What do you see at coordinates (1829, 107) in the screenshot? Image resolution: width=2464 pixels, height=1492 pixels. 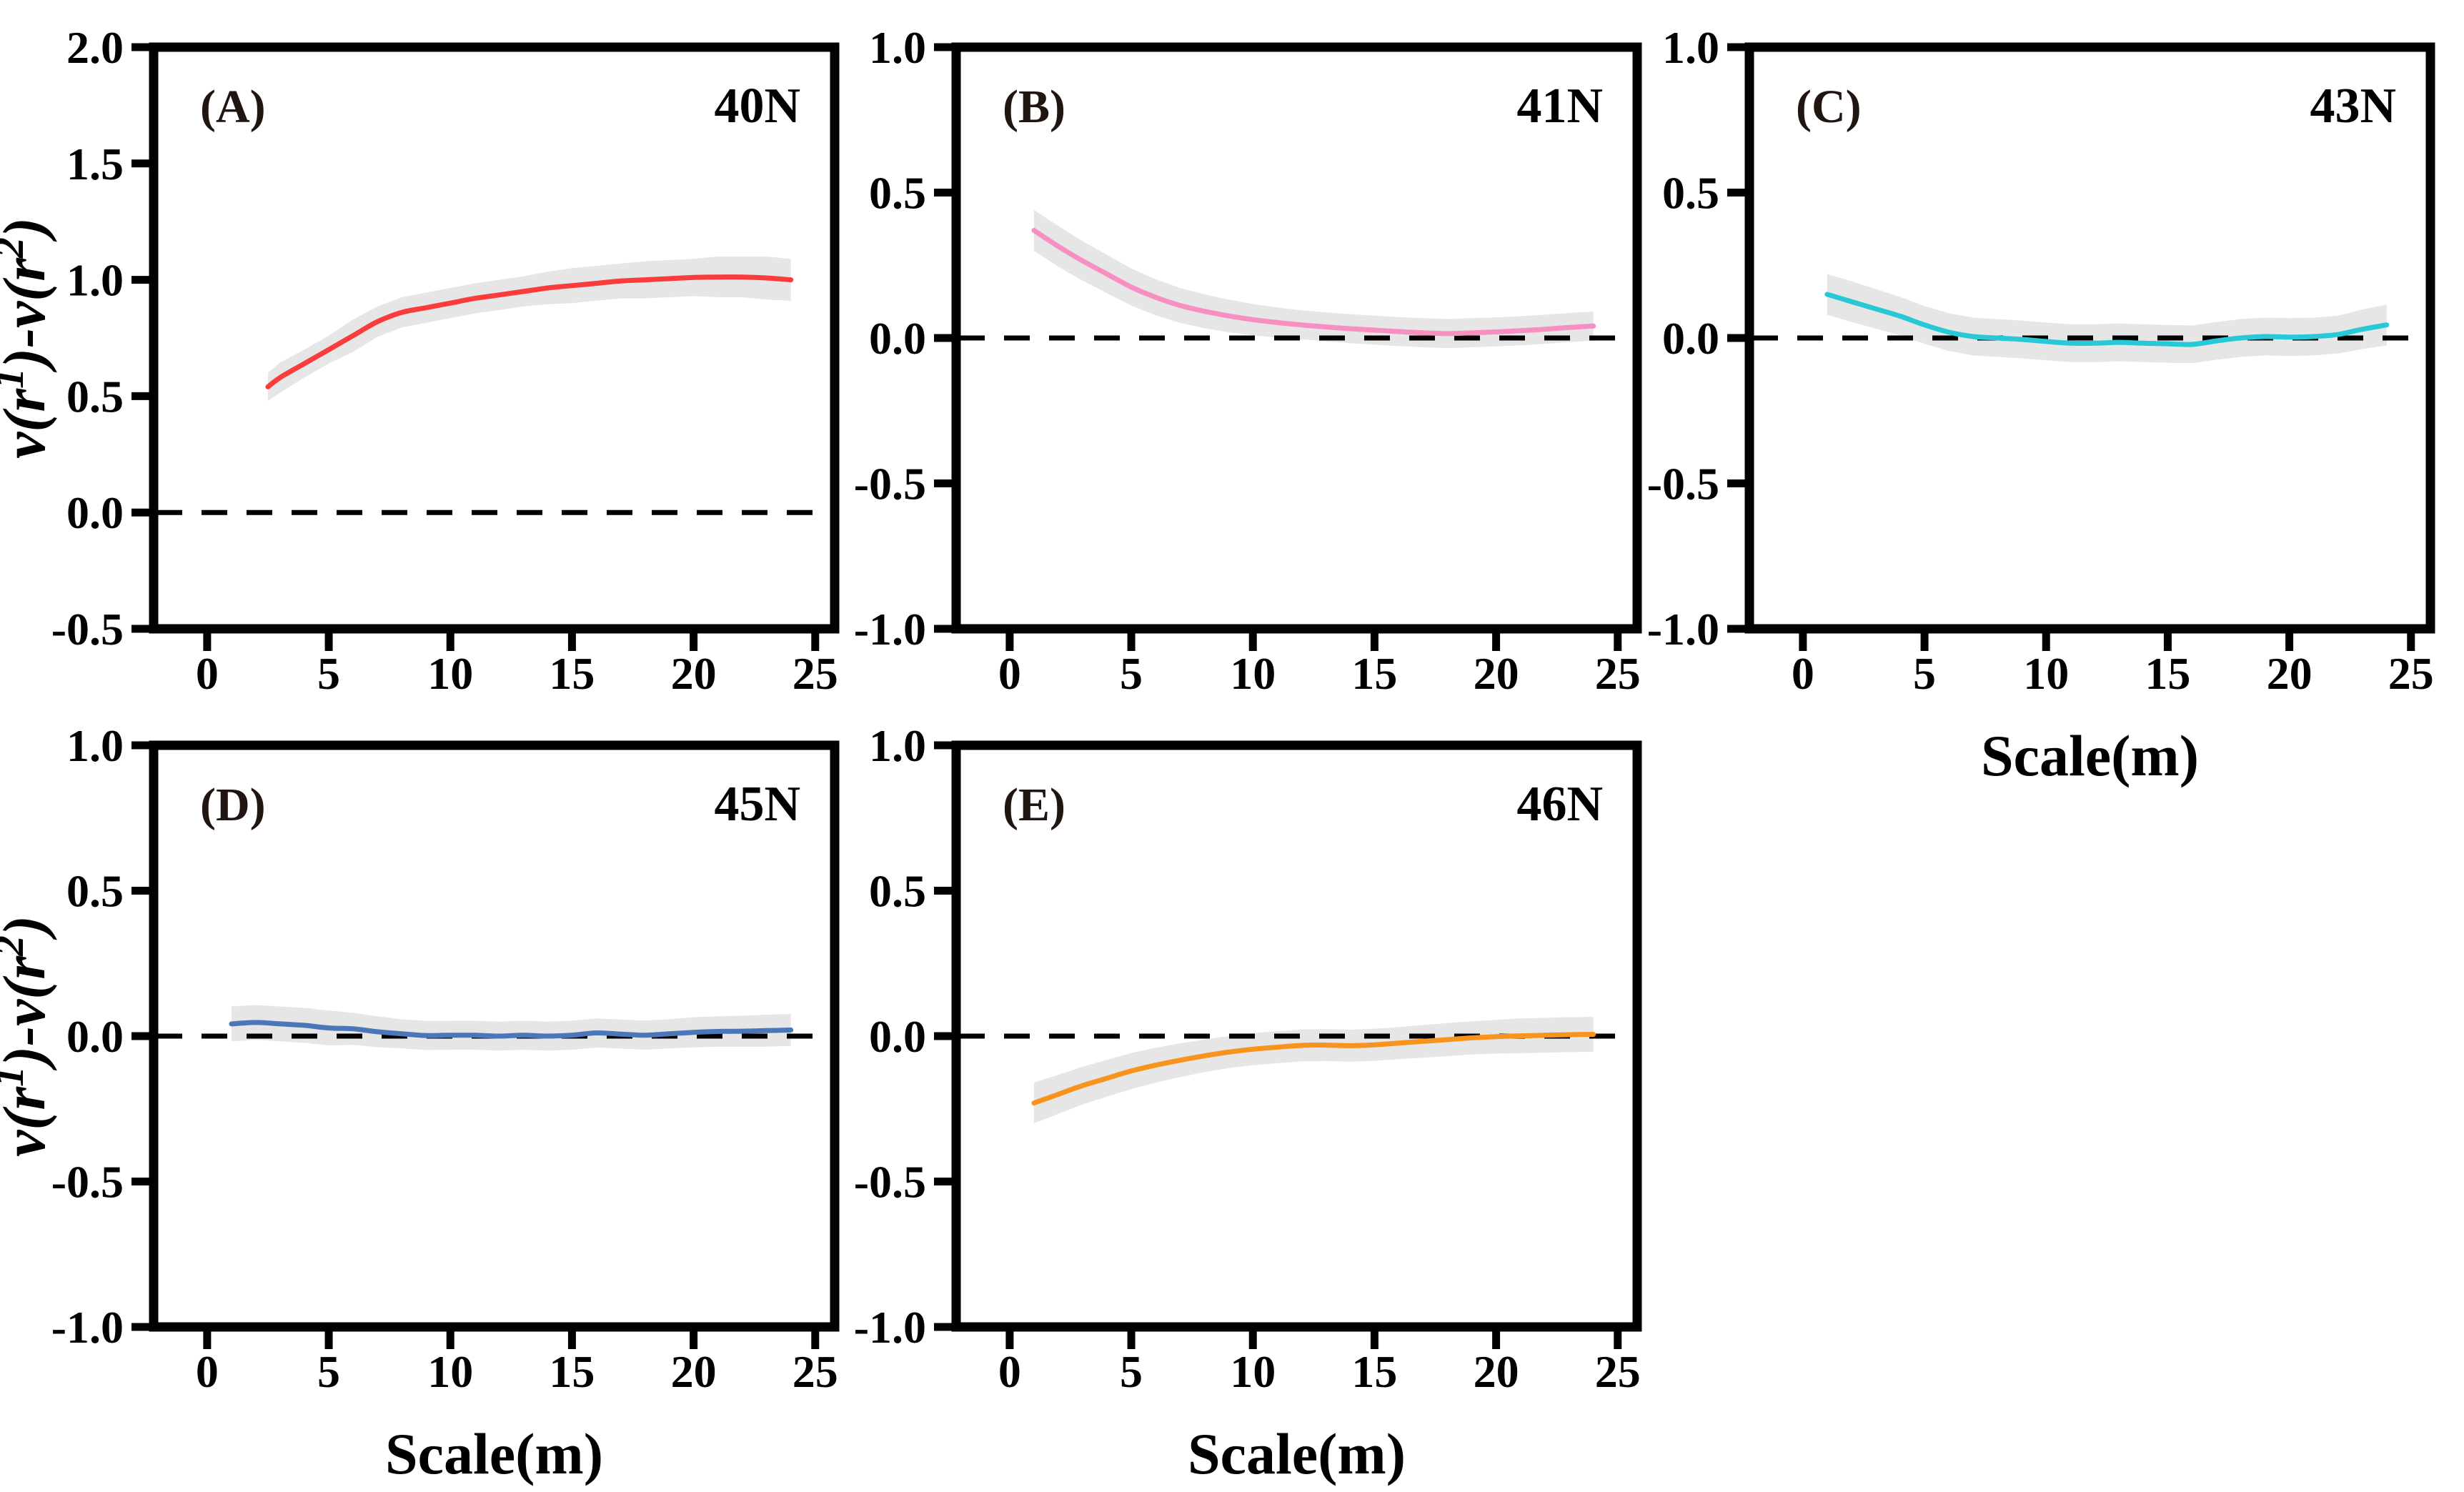 I see `panel-C-letter: (C)` at bounding box center [1829, 107].